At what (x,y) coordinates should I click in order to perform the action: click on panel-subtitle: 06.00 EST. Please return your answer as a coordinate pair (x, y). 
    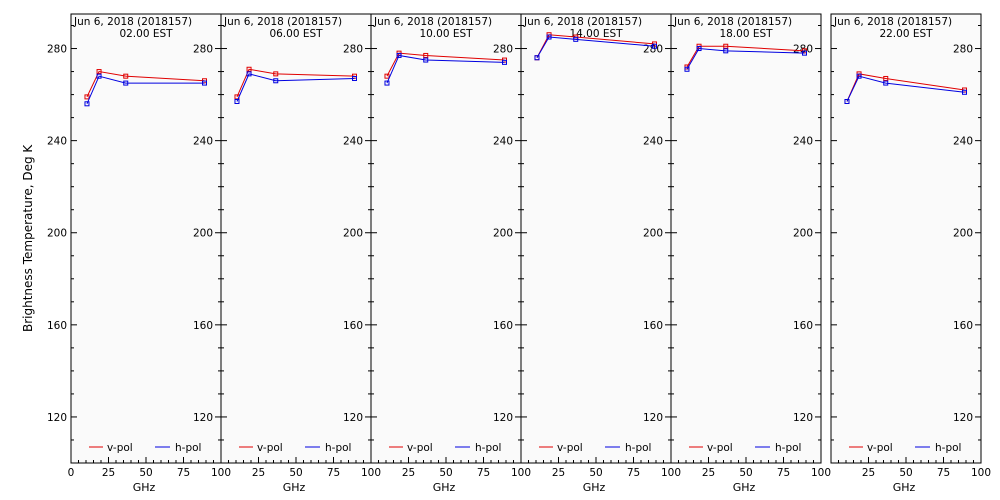
    Looking at the image, I should click on (296, 34).